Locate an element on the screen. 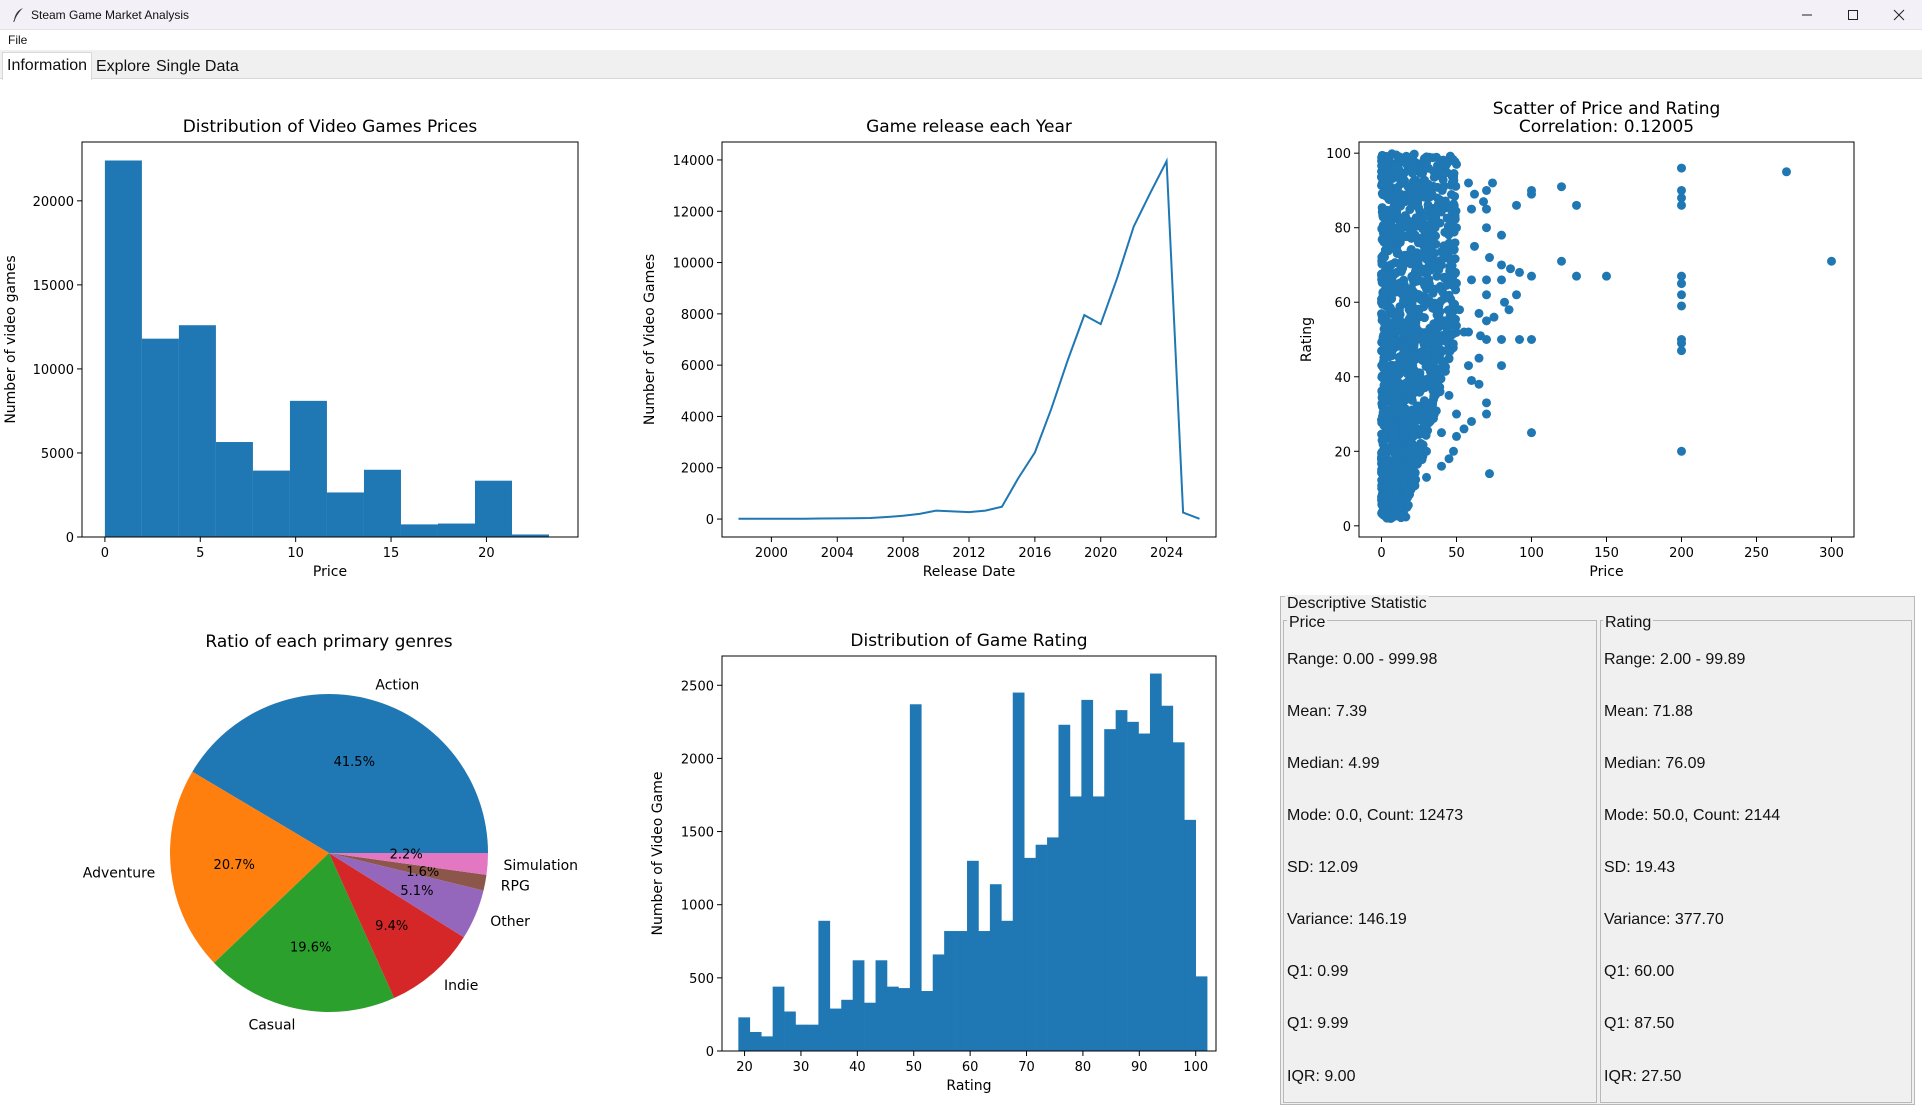 This screenshot has height=1112, width=1922. price-stat-q1: Q1: 0.99 is located at coordinates (1318, 971).